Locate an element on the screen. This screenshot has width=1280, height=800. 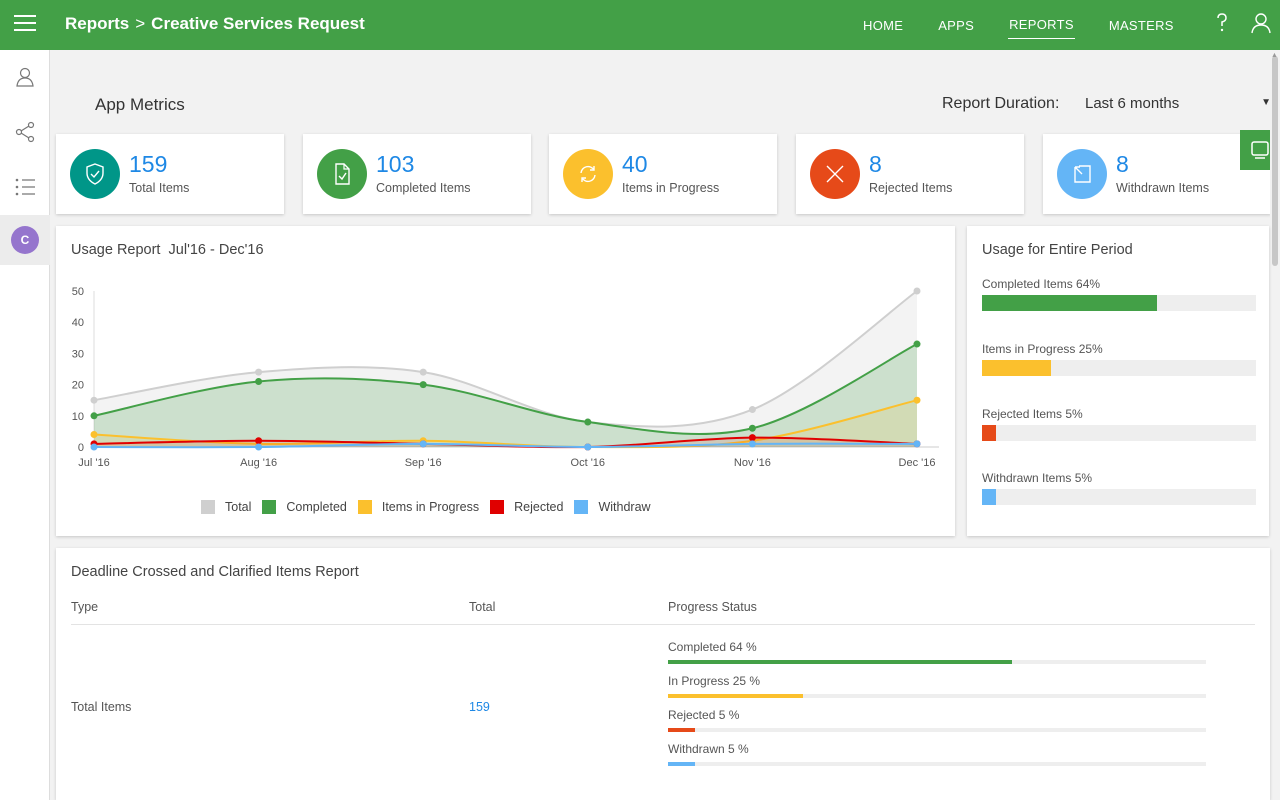
row-total-link: 159 is located at coordinates (479, 707).